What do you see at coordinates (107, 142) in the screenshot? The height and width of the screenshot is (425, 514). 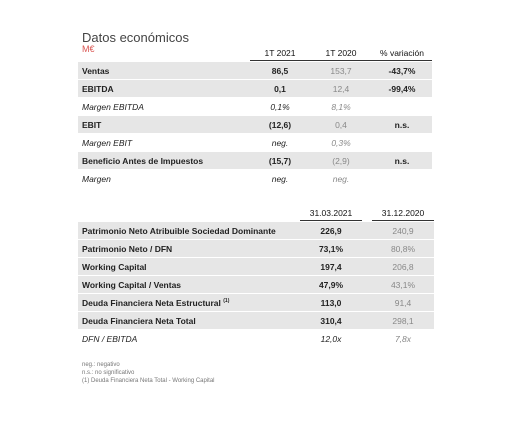 I see `row-label: Margen EBIT` at bounding box center [107, 142].